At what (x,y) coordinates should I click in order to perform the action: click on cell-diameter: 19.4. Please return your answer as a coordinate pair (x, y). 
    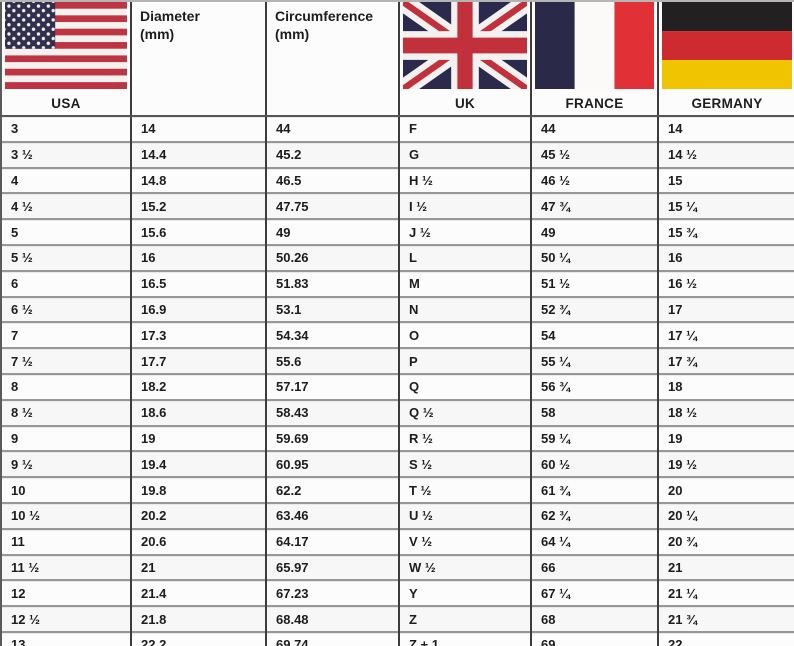
    Looking at the image, I should click on (198, 464).